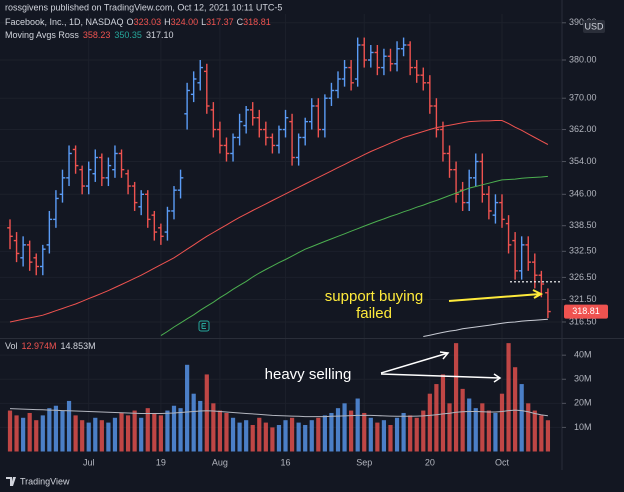 The height and width of the screenshot is (492, 624). I want to click on y-tick-label: 30M, so click(583, 379).